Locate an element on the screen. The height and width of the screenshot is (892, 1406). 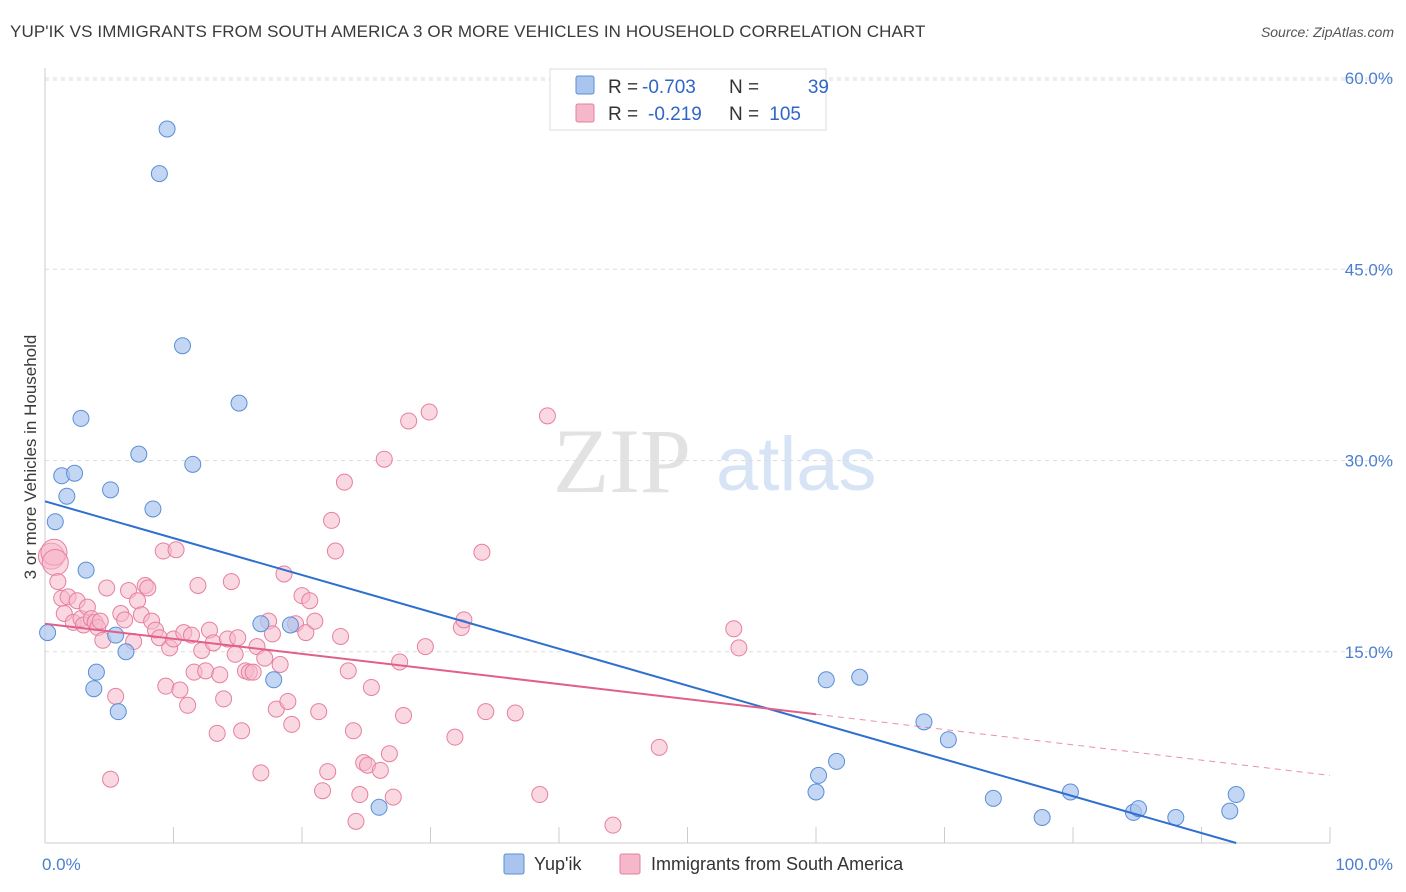
y-tick-labels: 15.0% 30.0% 45.0% 60.0% is located at coordinates (1369, 365).